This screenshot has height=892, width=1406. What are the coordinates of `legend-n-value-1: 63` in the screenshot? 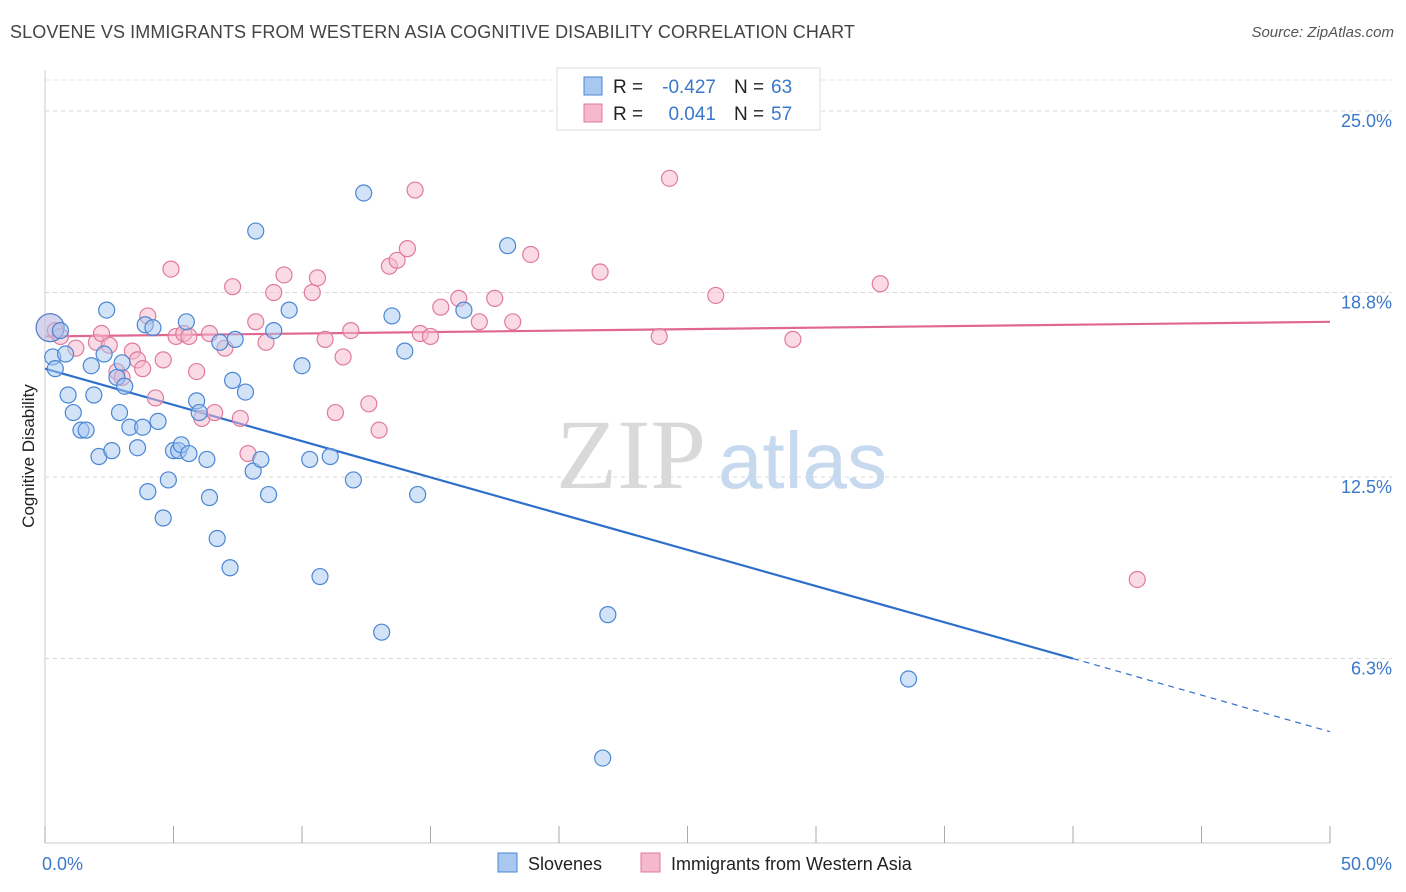 It's located at (781, 87).